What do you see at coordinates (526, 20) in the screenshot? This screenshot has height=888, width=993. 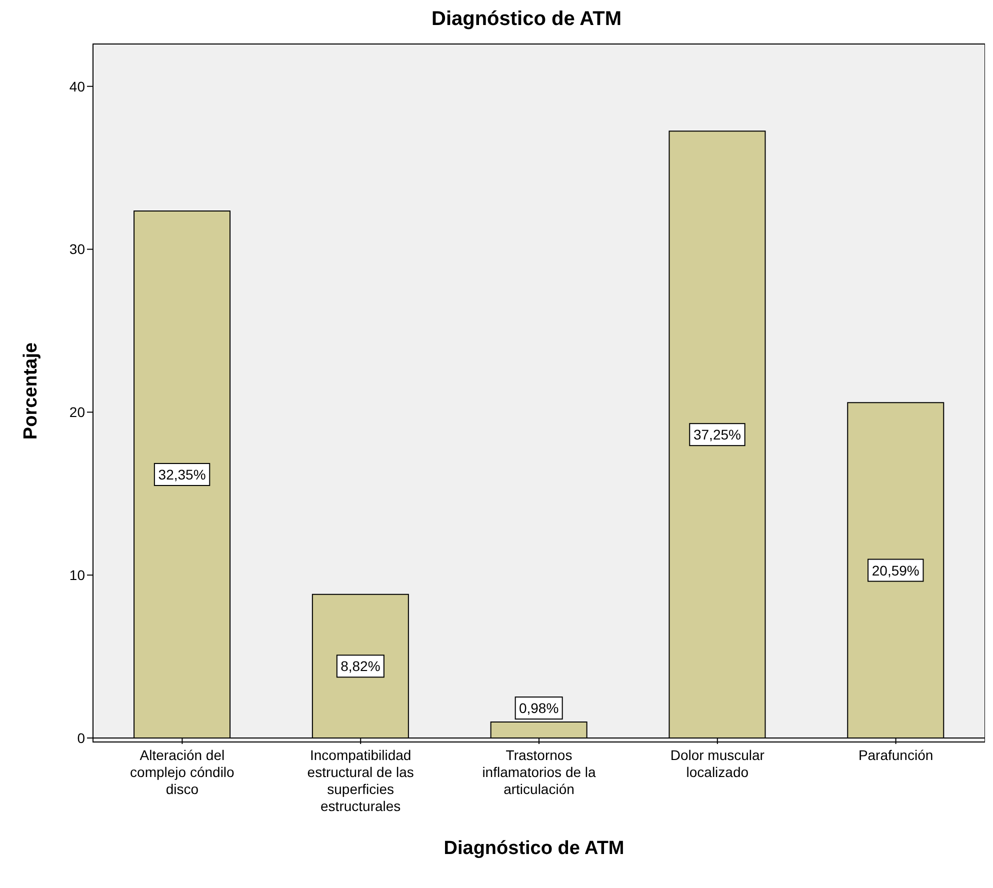 I see `chart-title: Diagnóstico de ATM` at bounding box center [526, 20].